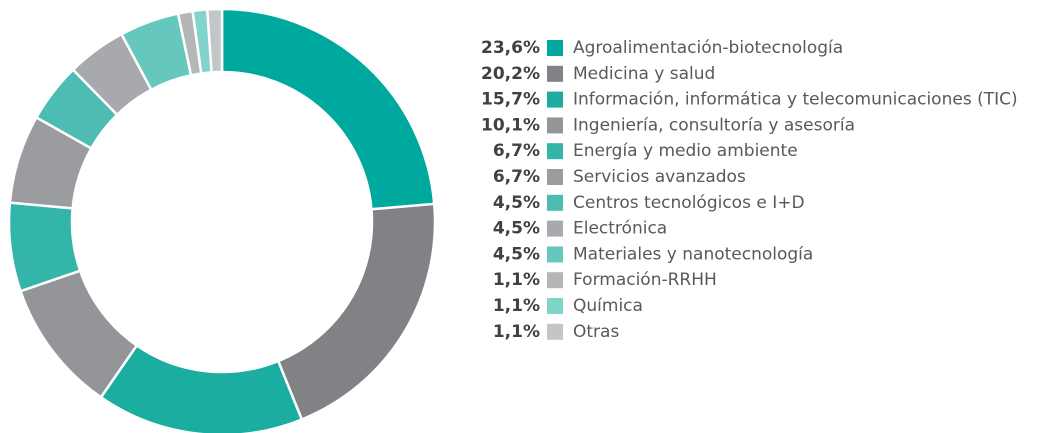  I want to click on legend-label: Materiales y nanotecnología, so click(693, 254).